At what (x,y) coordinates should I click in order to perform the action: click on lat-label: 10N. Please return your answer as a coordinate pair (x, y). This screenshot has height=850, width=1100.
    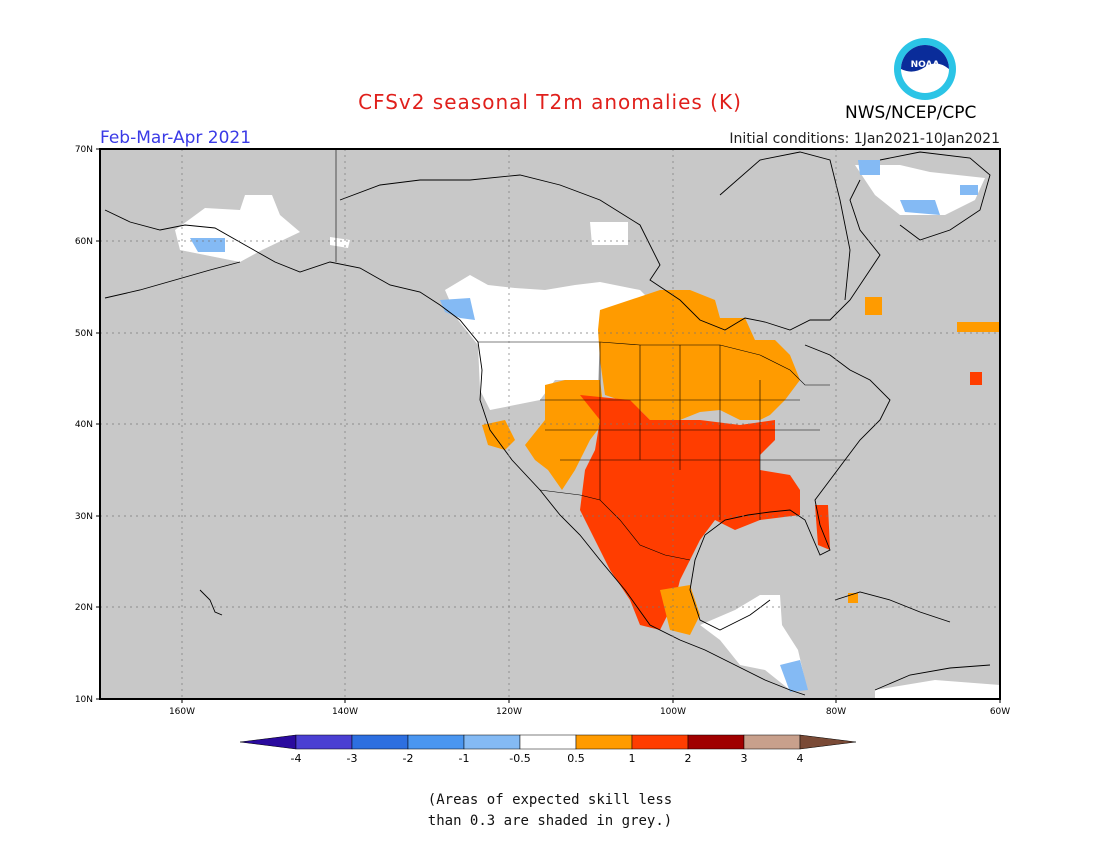
    Looking at the image, I should click on (84, 700).